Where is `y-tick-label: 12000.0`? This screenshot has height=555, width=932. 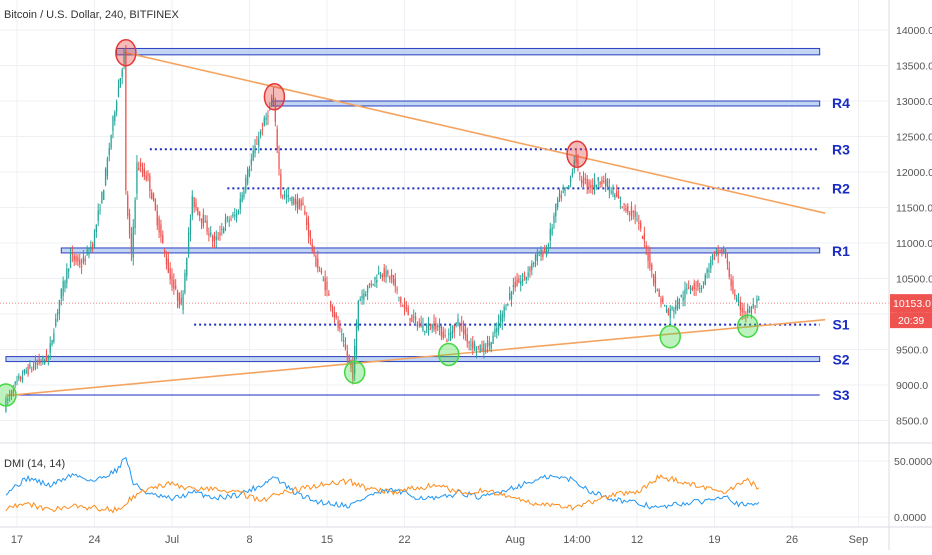 y-tick-label: 12000.0 is located at coordinates (914, 173).